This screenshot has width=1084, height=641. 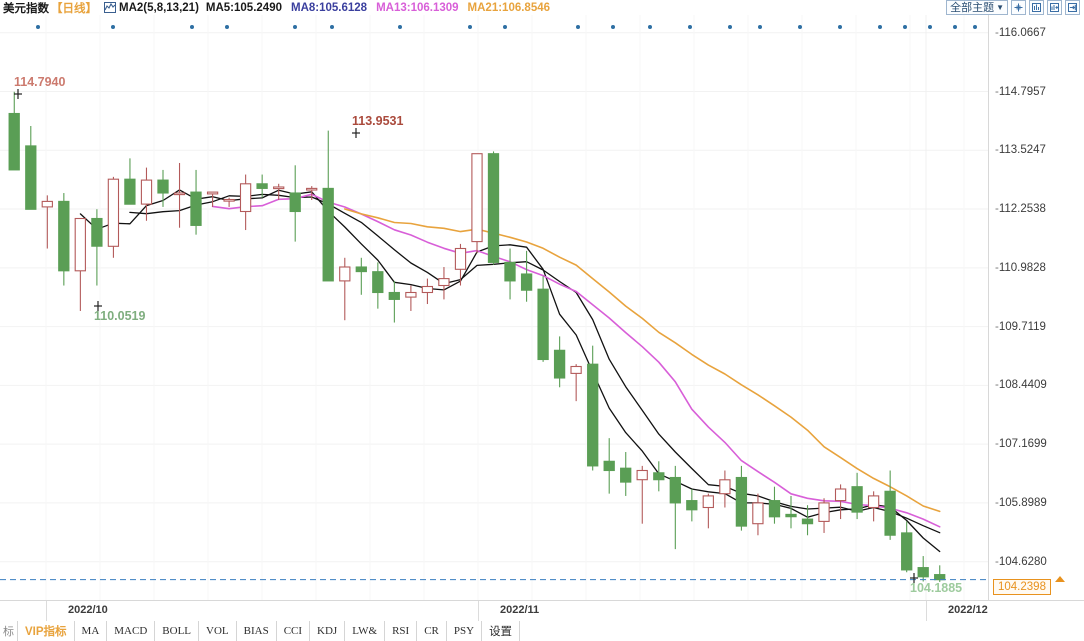 What do you see at coordinates (417, 7) in the screenshot?
I see `ma13-value: MA13:106.1309` at bounding box center [417, 7].